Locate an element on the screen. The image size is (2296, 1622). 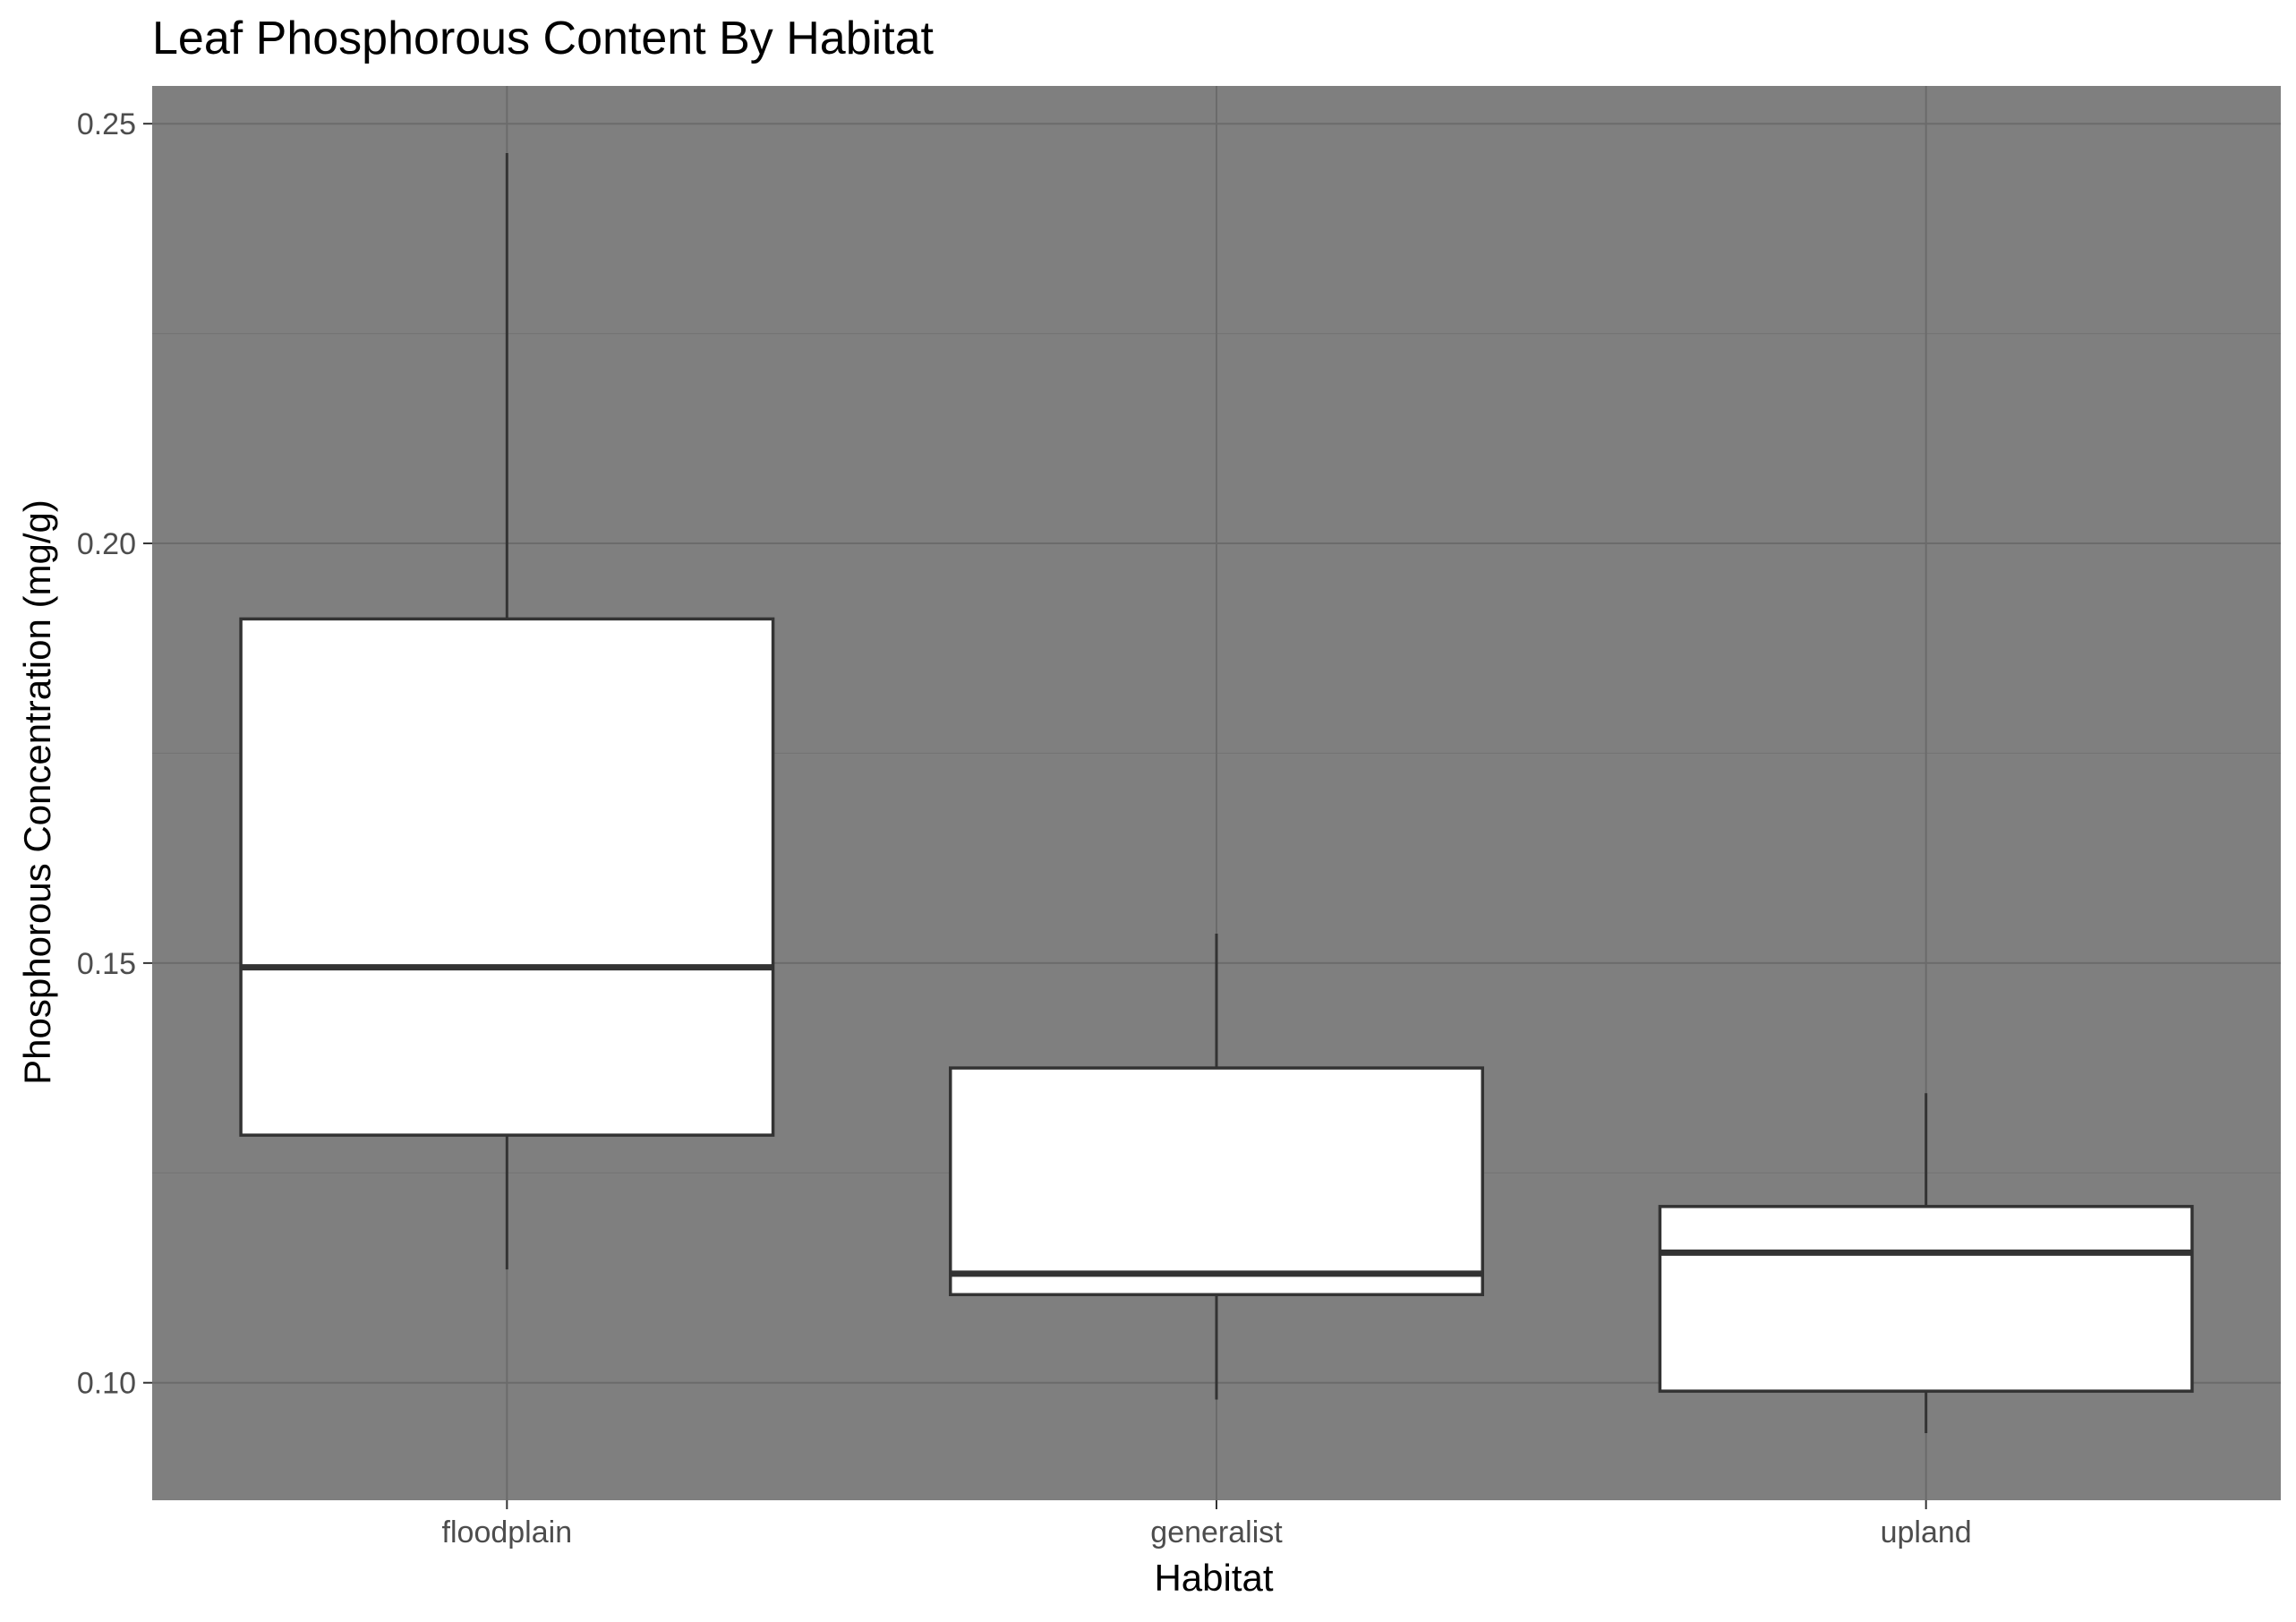
x-tick-label: floodplain is located at coordinates (507, 1532).